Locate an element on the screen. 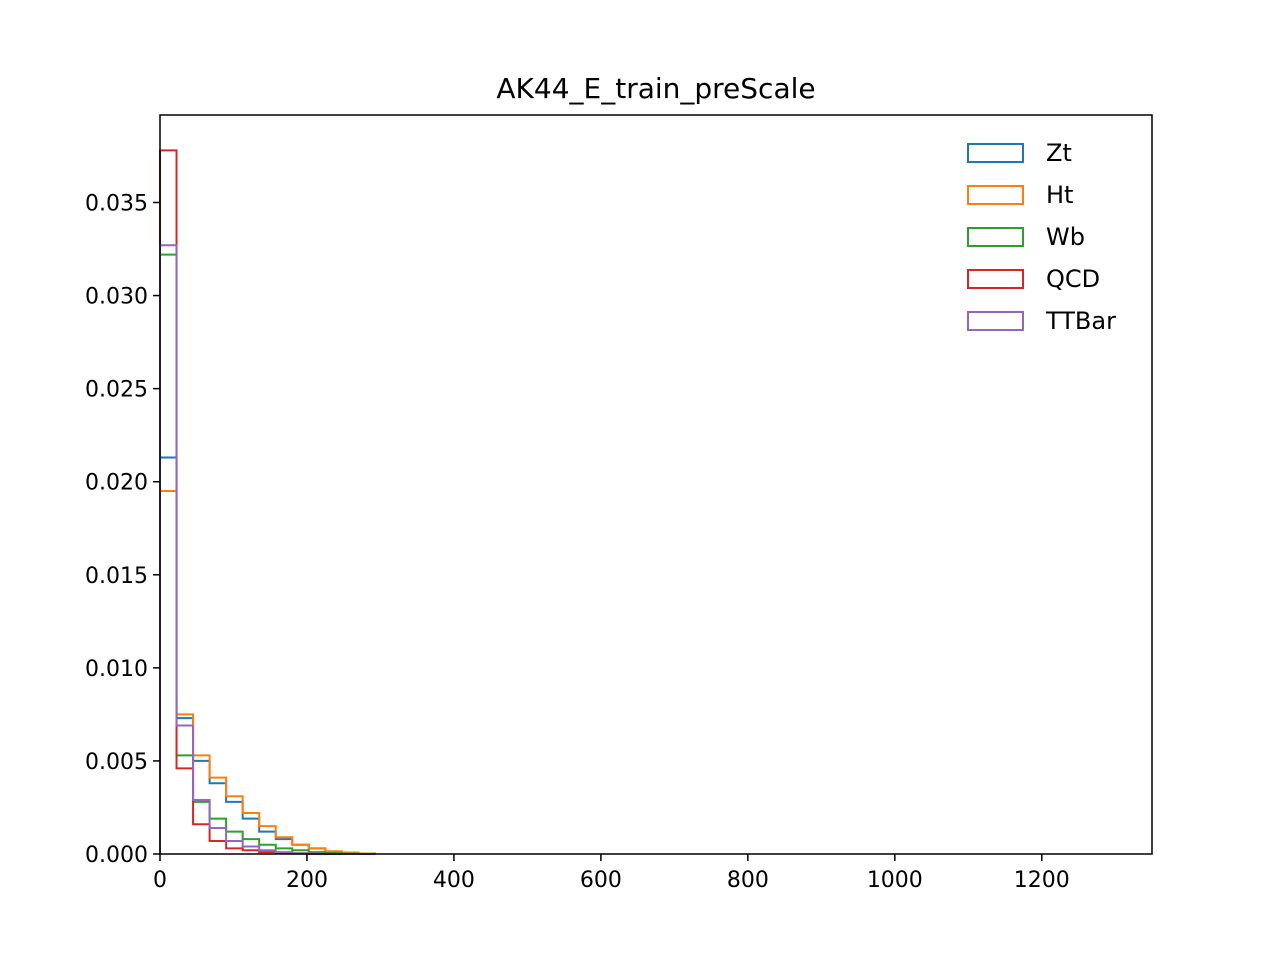 This screenshot has width=1280, height=960. x-tick-label: 800 is located at coordinates (748, 880).